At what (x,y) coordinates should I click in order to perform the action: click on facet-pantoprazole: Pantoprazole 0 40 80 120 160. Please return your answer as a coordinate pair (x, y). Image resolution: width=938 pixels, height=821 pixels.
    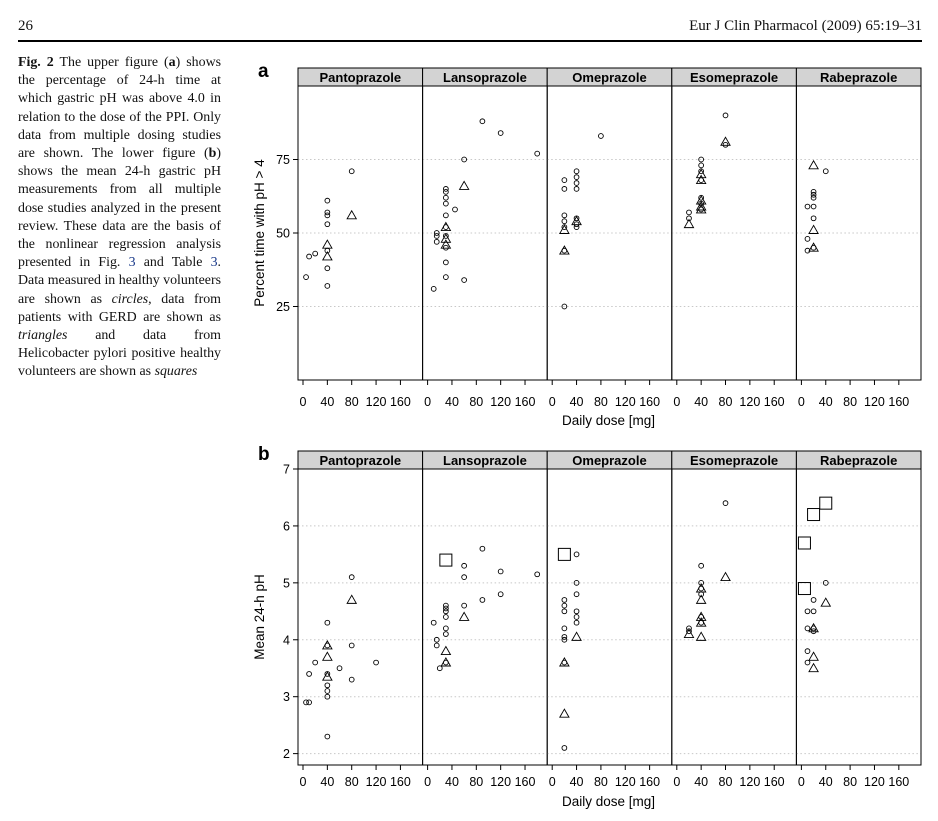
    Looking at the image, I should click on (360, 619).